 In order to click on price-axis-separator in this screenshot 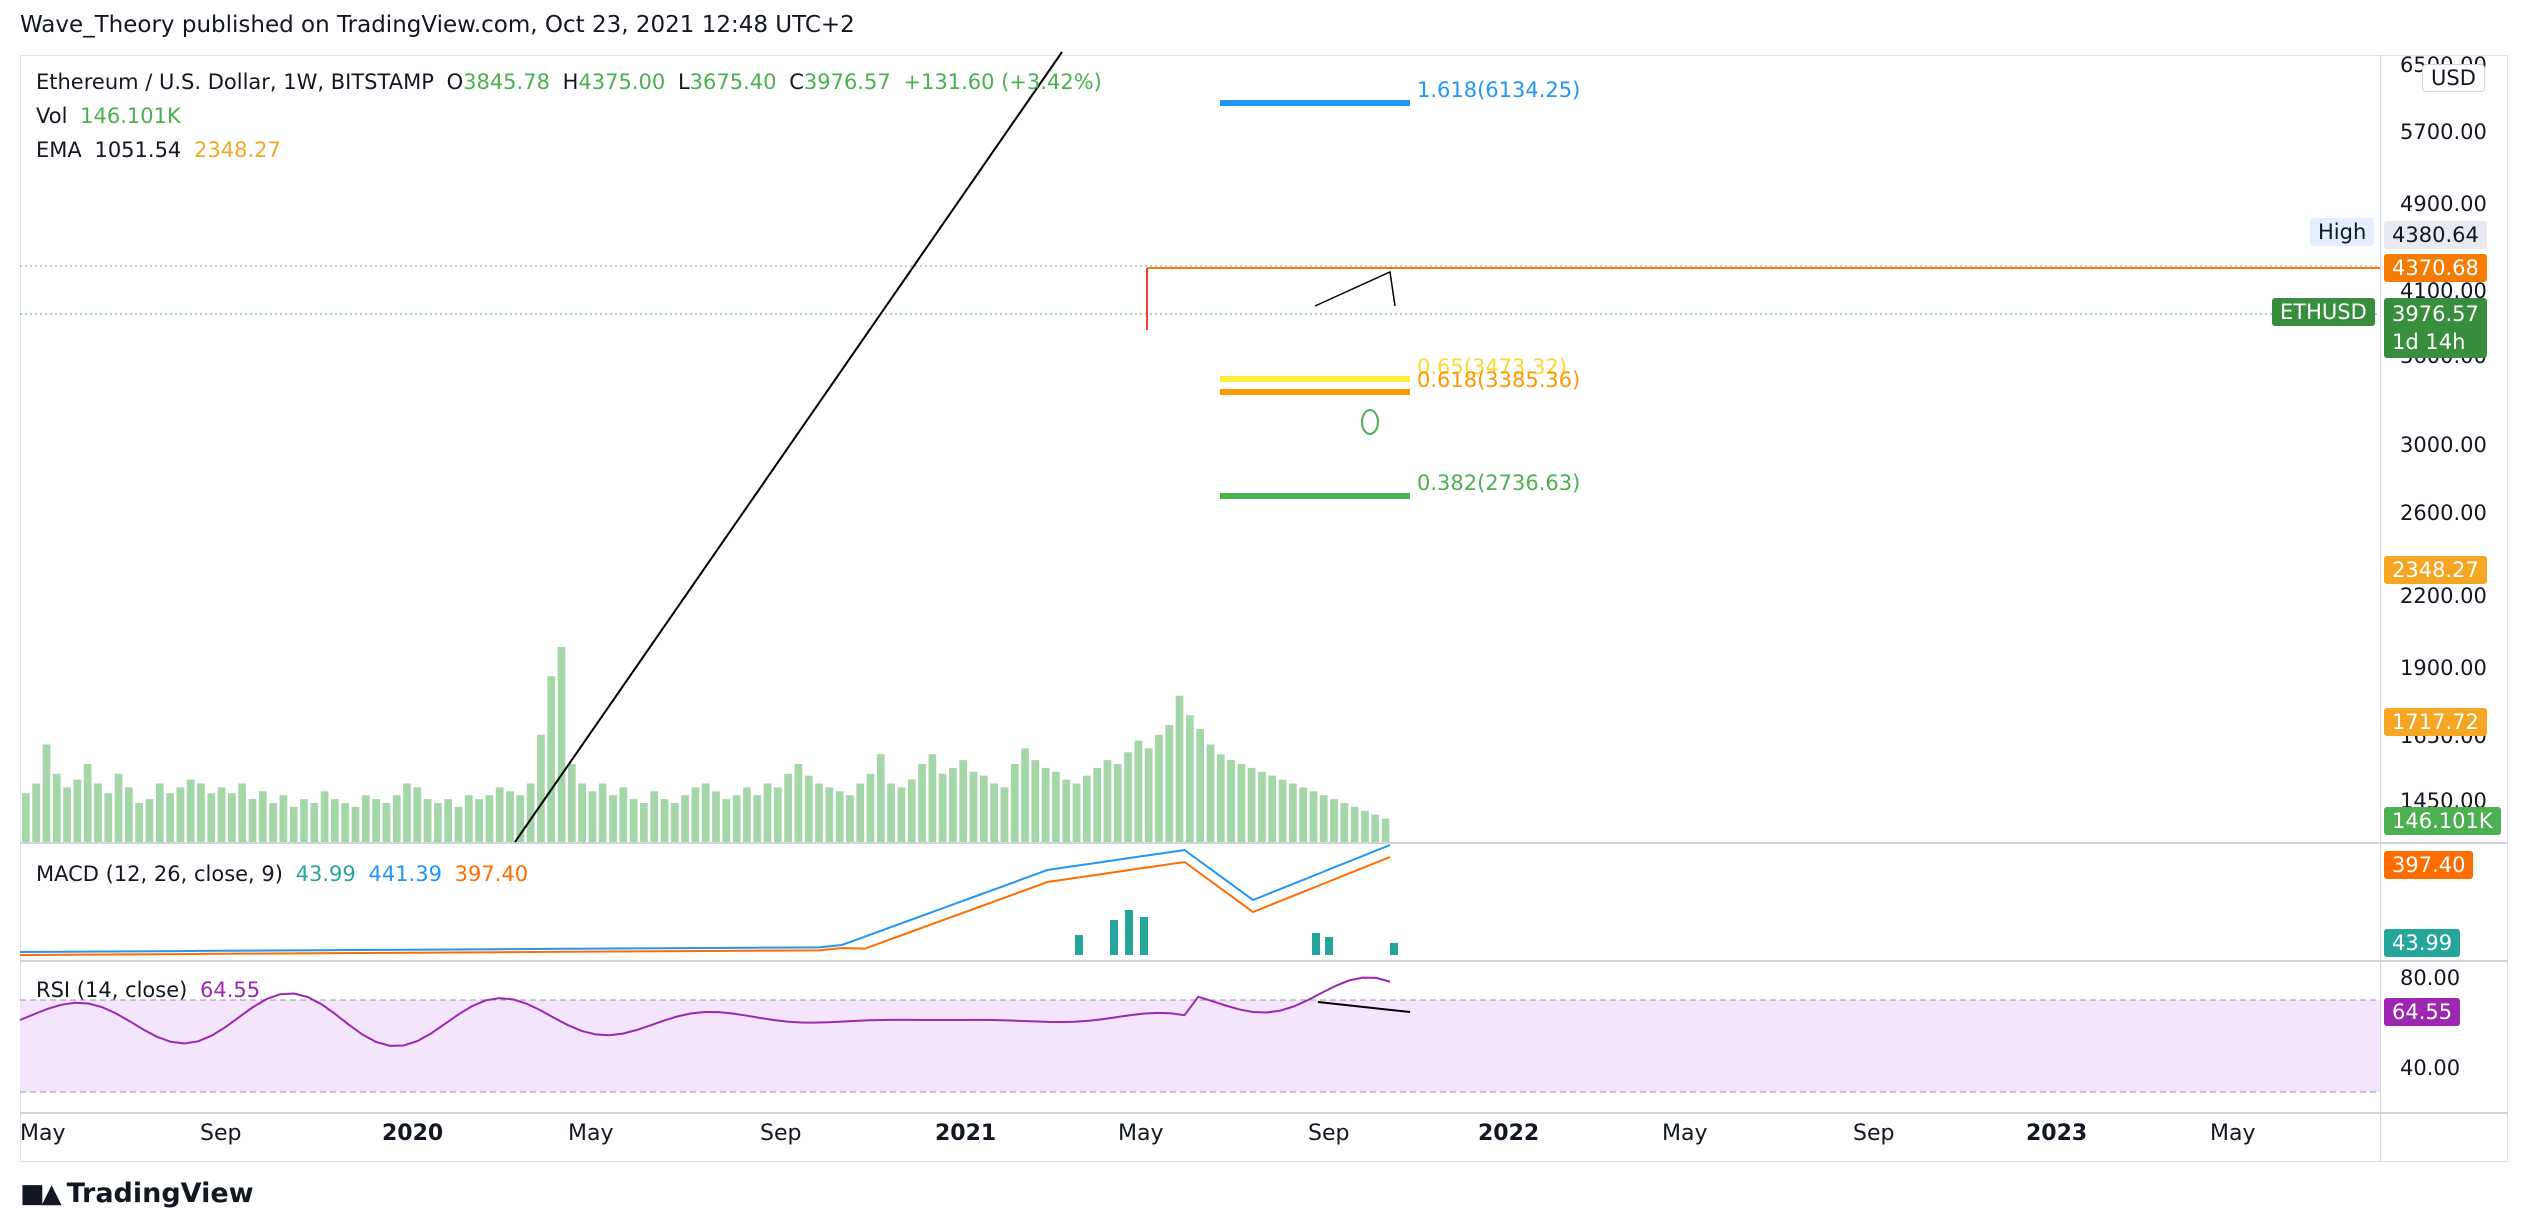, I will do `click(2380, 608)`.